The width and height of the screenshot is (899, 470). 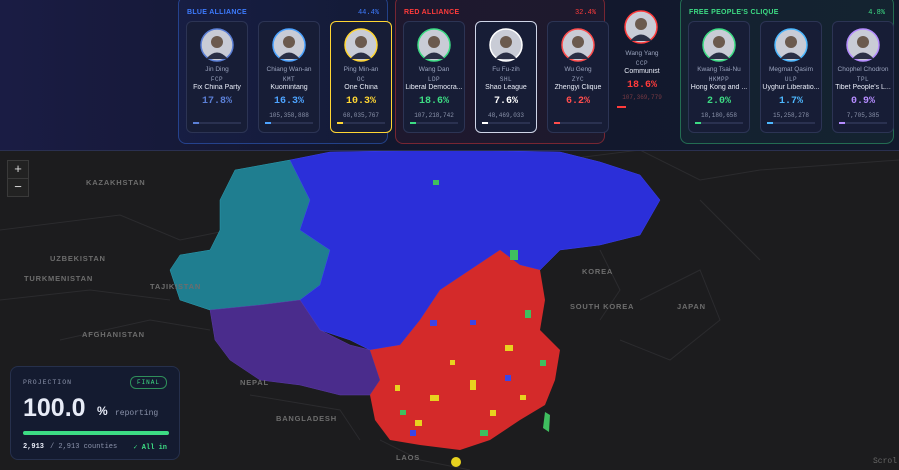 I want to click on reporting-label: reporting, so click(x=137, y=413).